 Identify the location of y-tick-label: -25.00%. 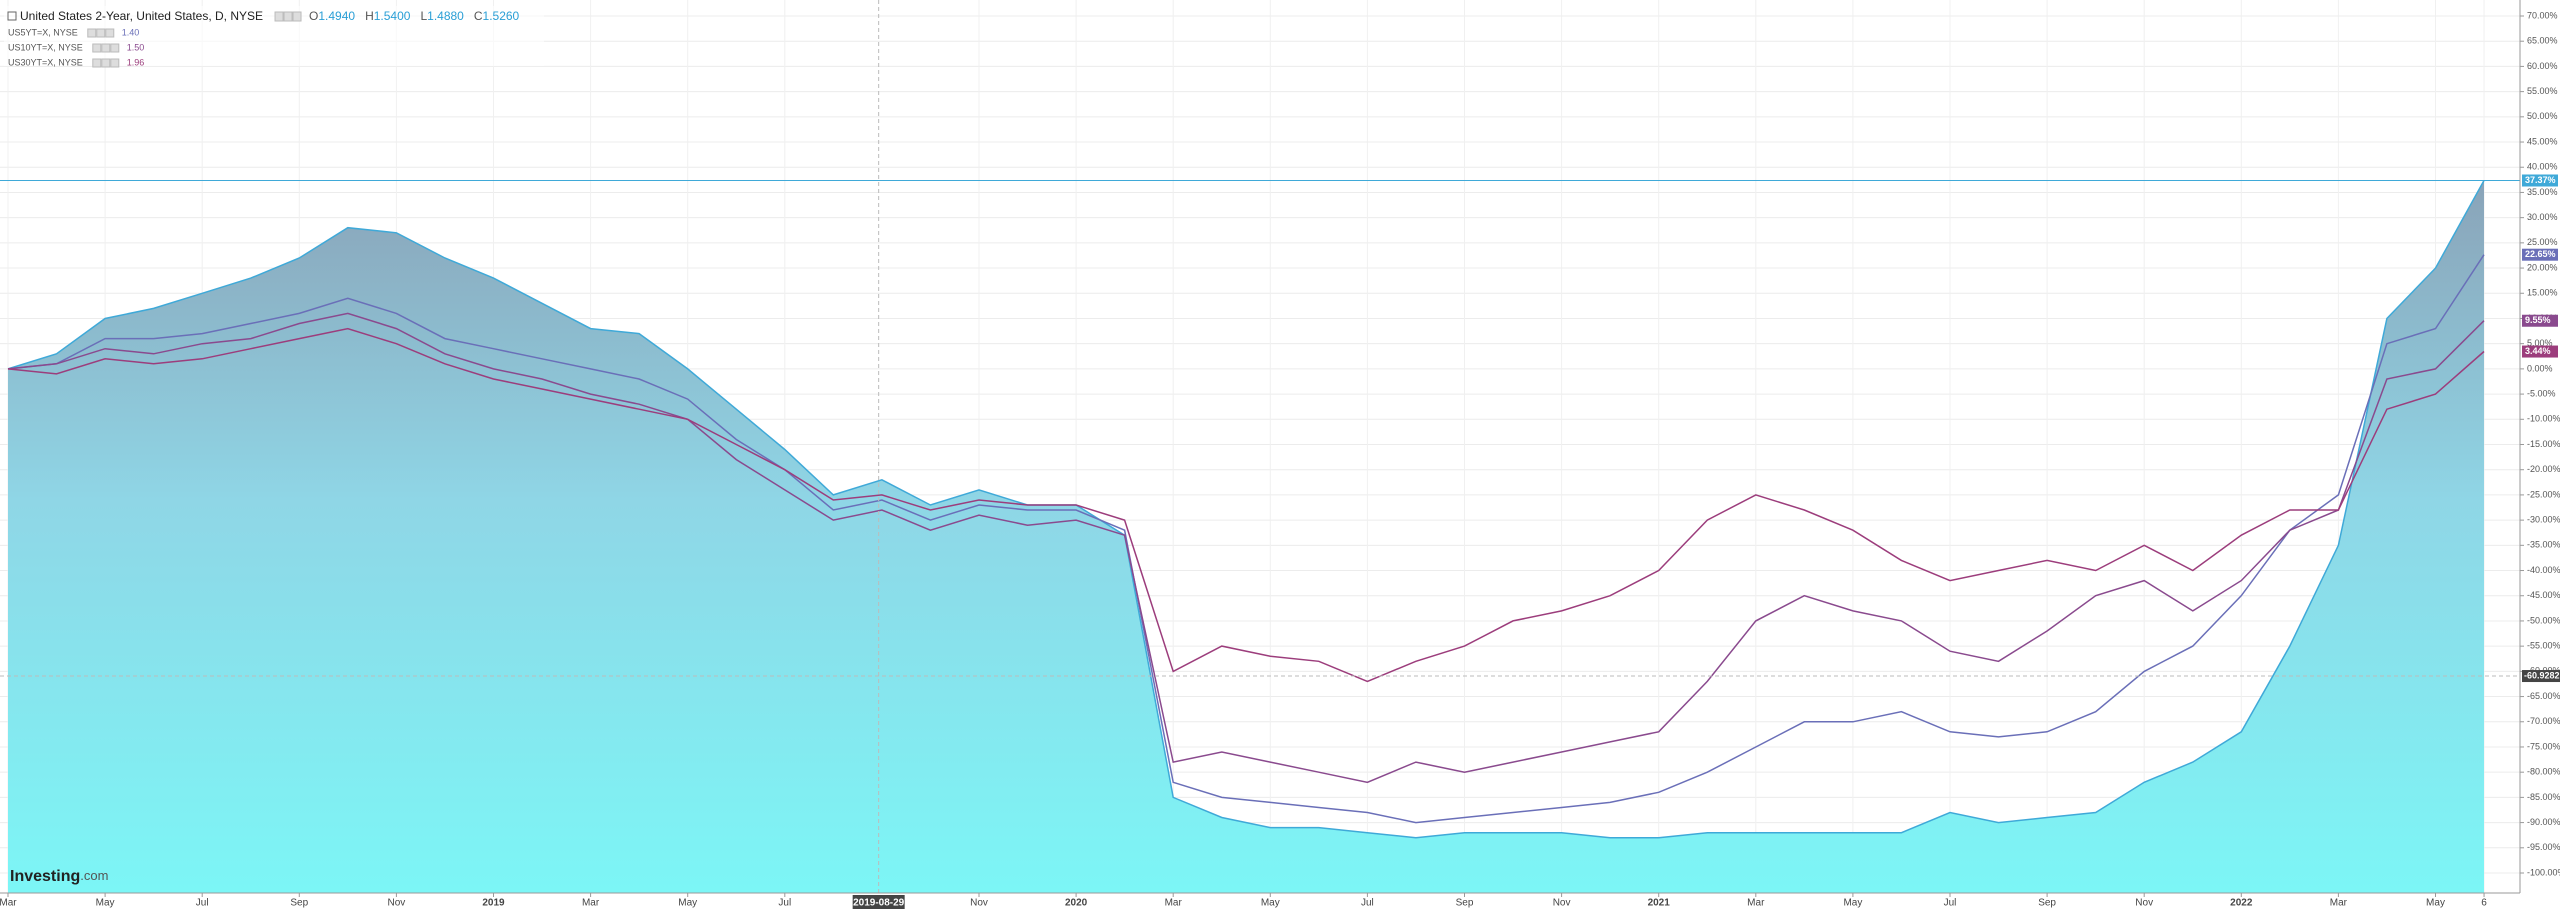
(2543, 494).